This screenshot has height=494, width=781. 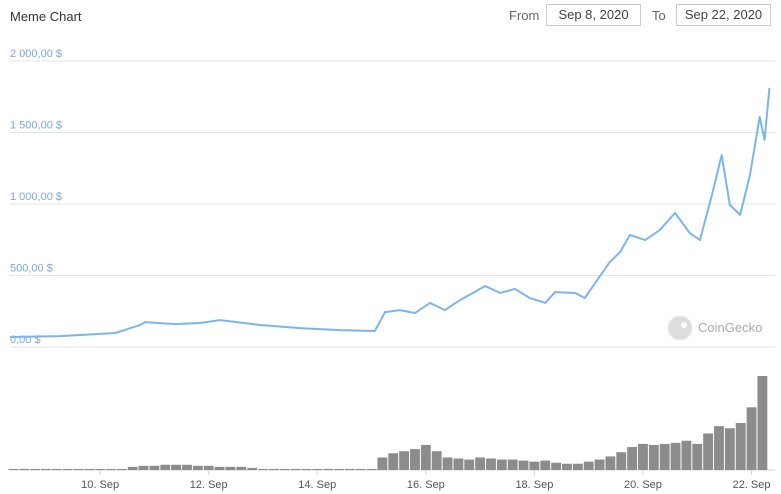 What do you see at coordinates (643, 485) in the screenshot?
I see `x-tick-label: 20. Sep` at bounding box center [643, 485].